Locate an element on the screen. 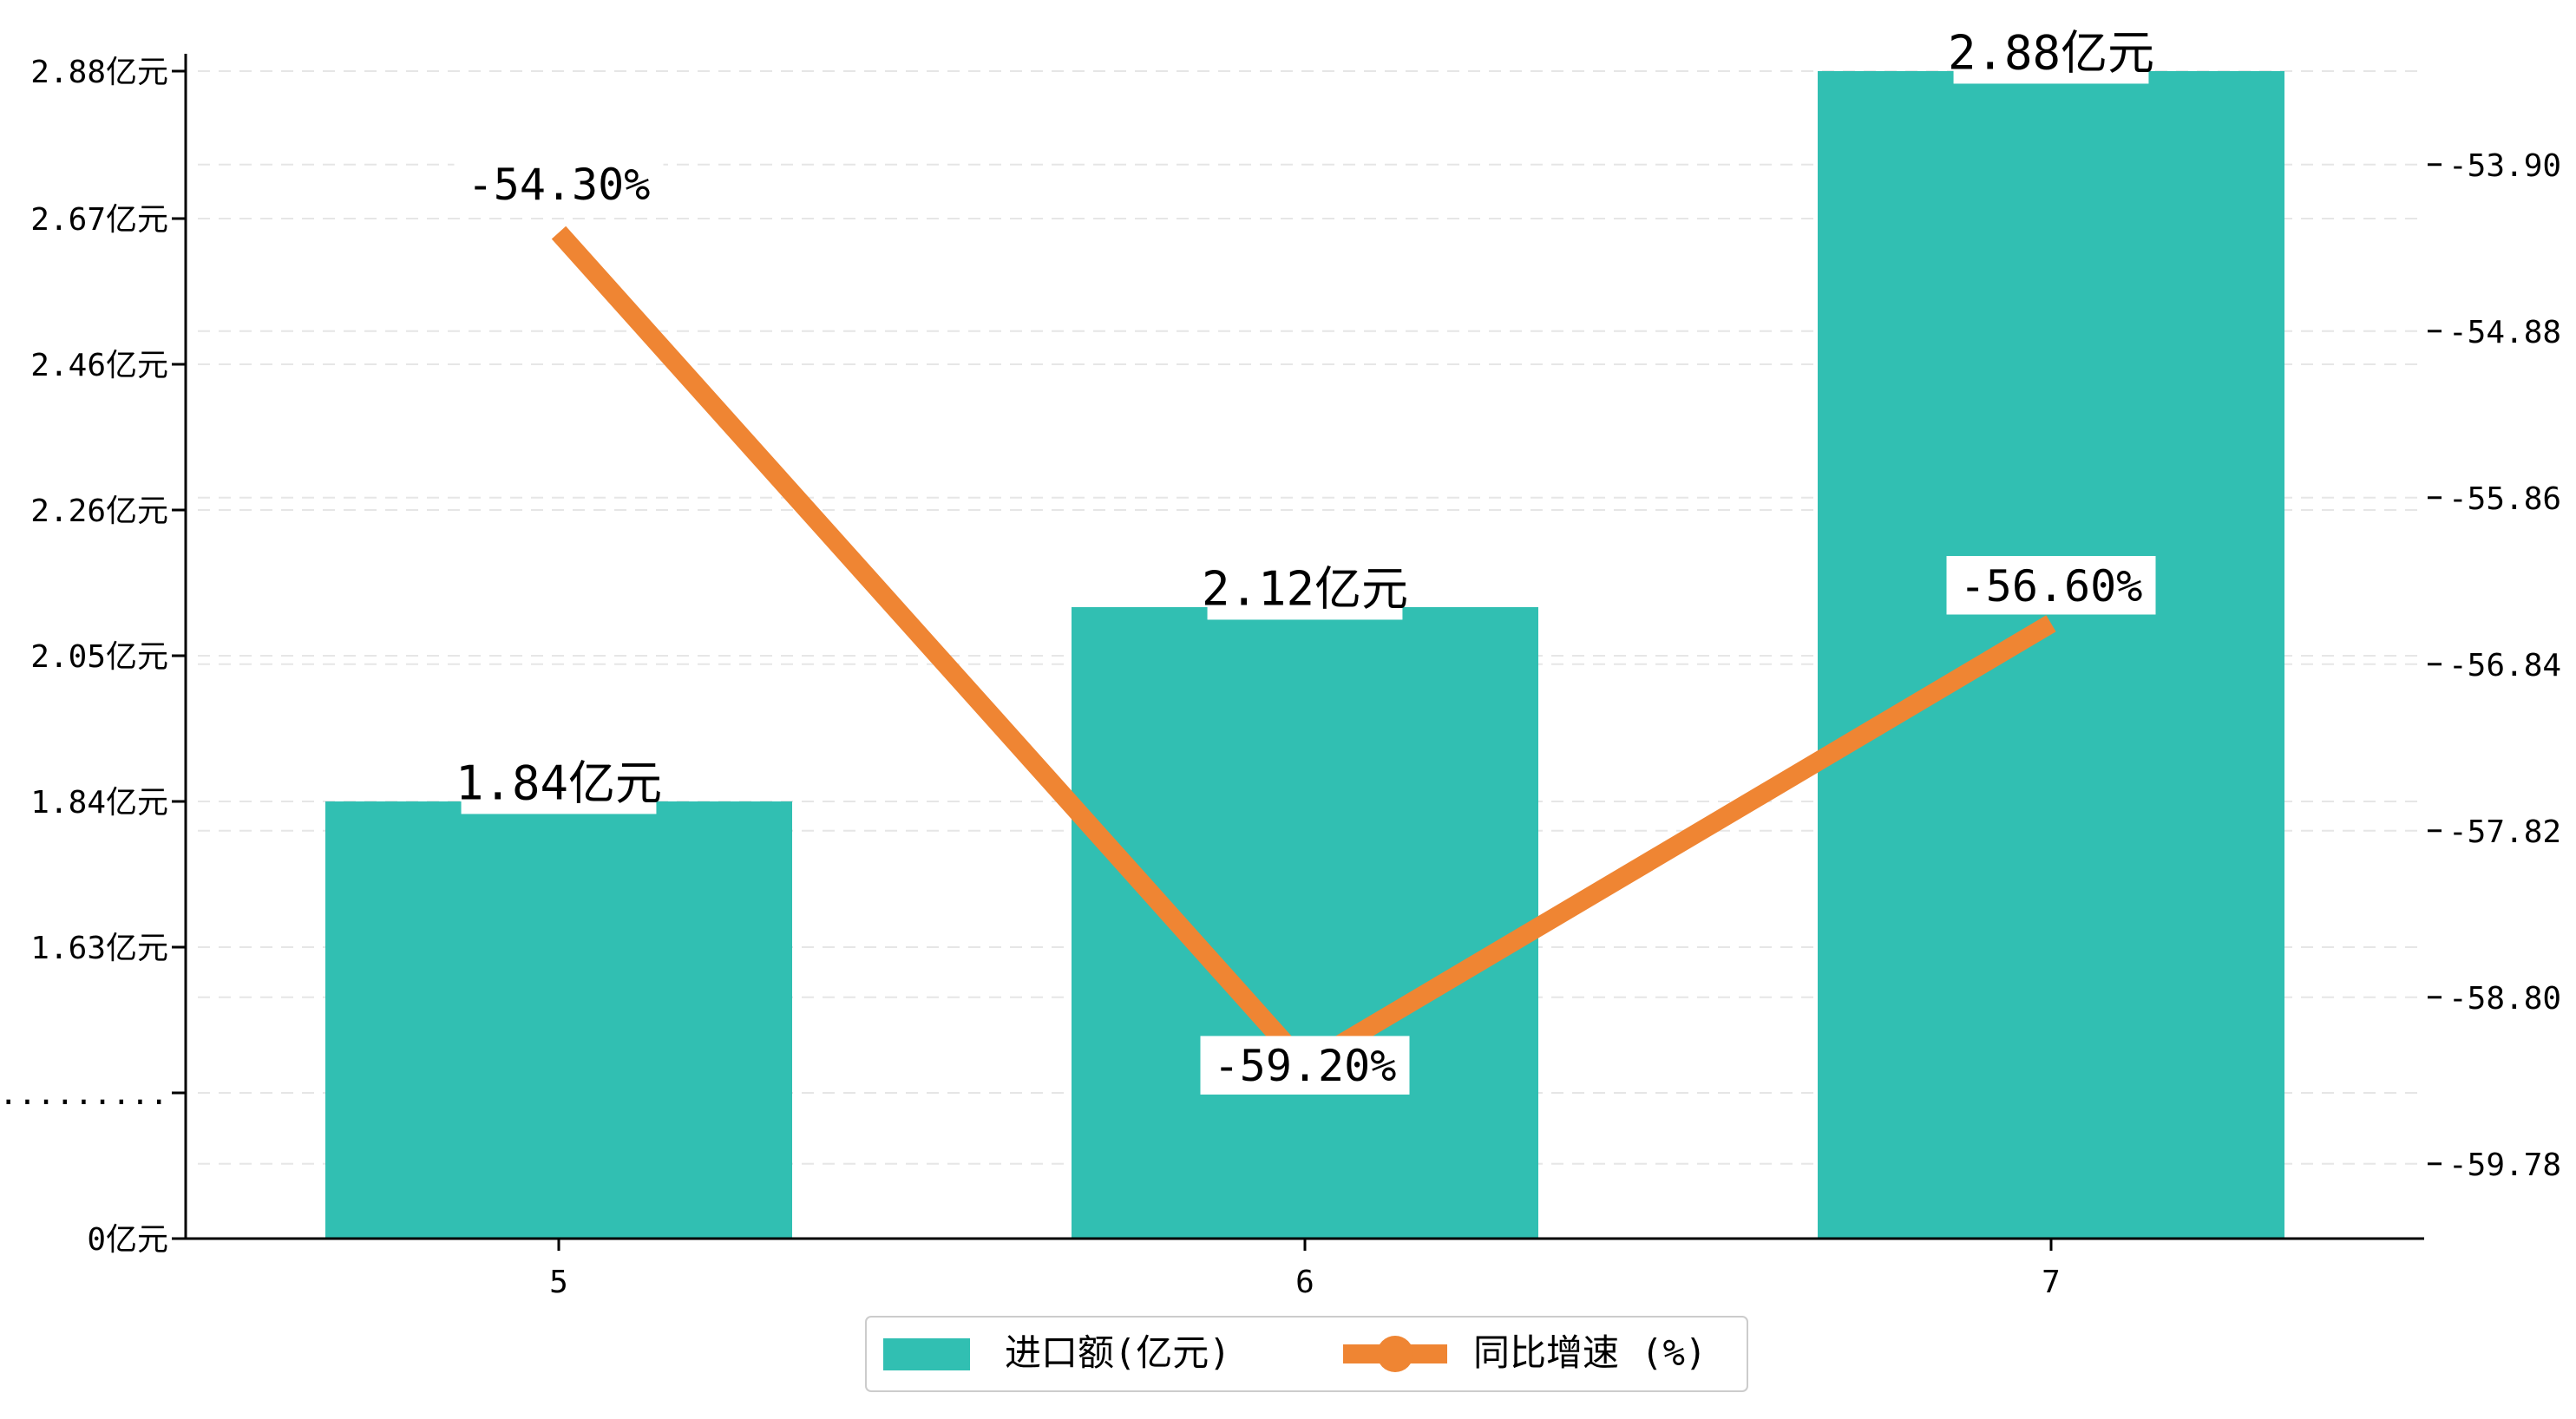 The width and height of the screenshot is (2576, 1419). bar-label-7-text: 2.88亿元 is located at coordinates (2051, 52).